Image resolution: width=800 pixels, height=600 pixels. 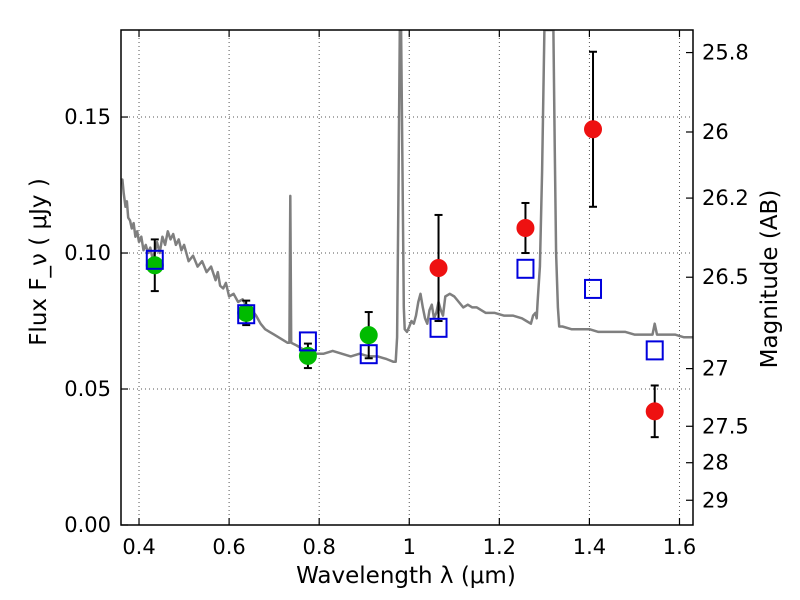 What do you see at coordinates (39, 262) in the screenshot?
I see `y-axis-label: Flux F_ν ( μJy )` at bounding box center [39, 262].